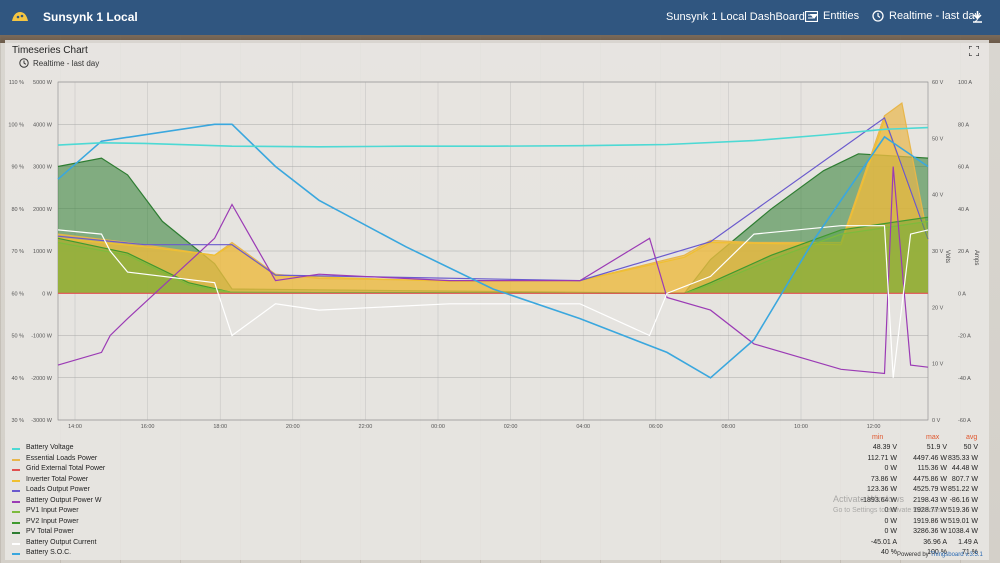 Image resolution: width=1000 pixels, height=563 pixels. I want to click on legend-max-value: 36.96 A, so click(935, 542).